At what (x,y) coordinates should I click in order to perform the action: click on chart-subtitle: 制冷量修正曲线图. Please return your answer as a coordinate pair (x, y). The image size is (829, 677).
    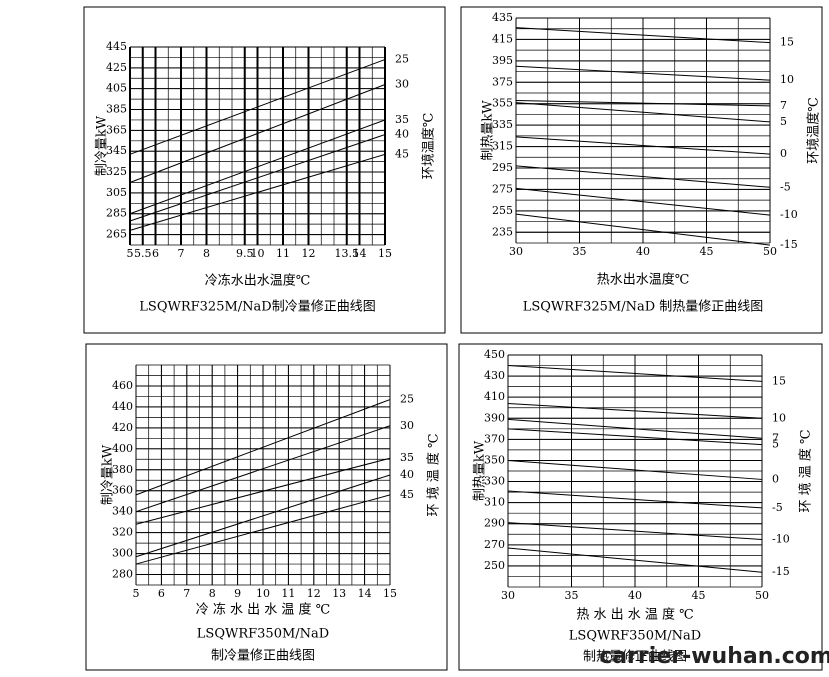
    Looking at the image, I should click on (263, 656).